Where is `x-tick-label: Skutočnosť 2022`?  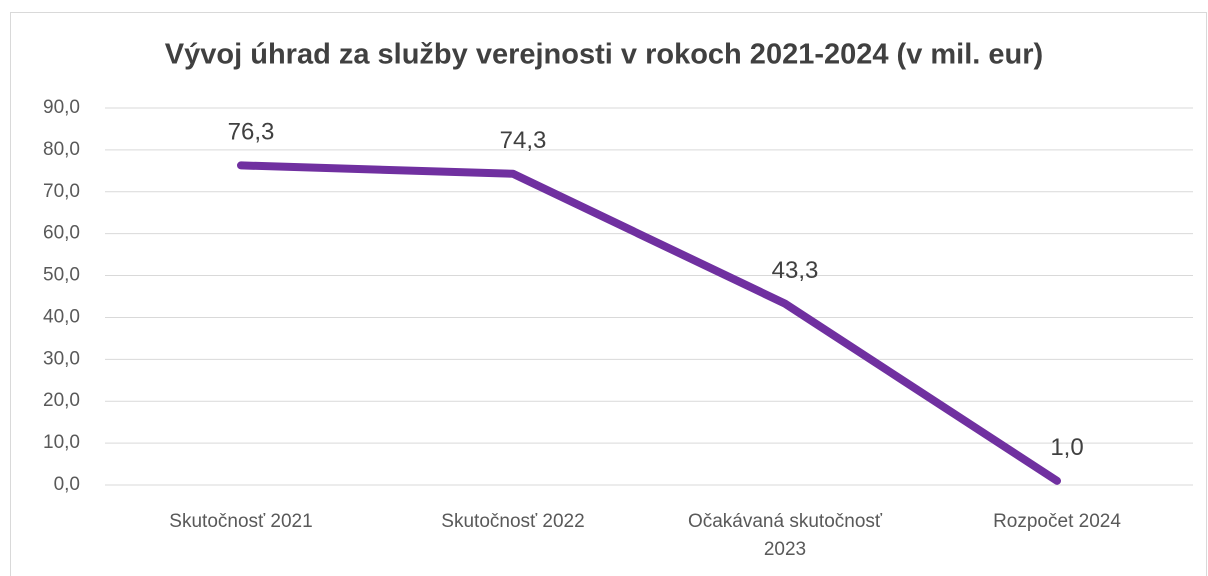 x-tick-label: Skutočnosť 2022 is located at coordinates (513, 521).